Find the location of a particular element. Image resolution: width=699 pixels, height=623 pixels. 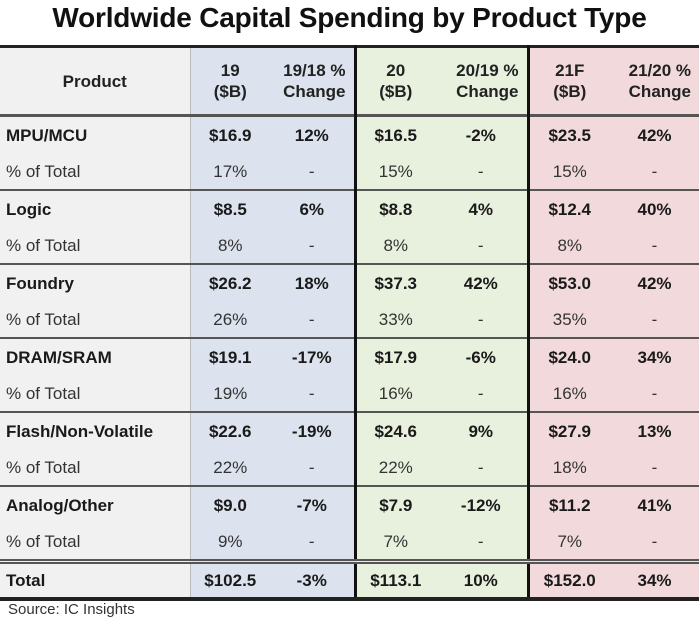

header-20-19-change: 20/19 % Change is located at coordinates (481, 81).